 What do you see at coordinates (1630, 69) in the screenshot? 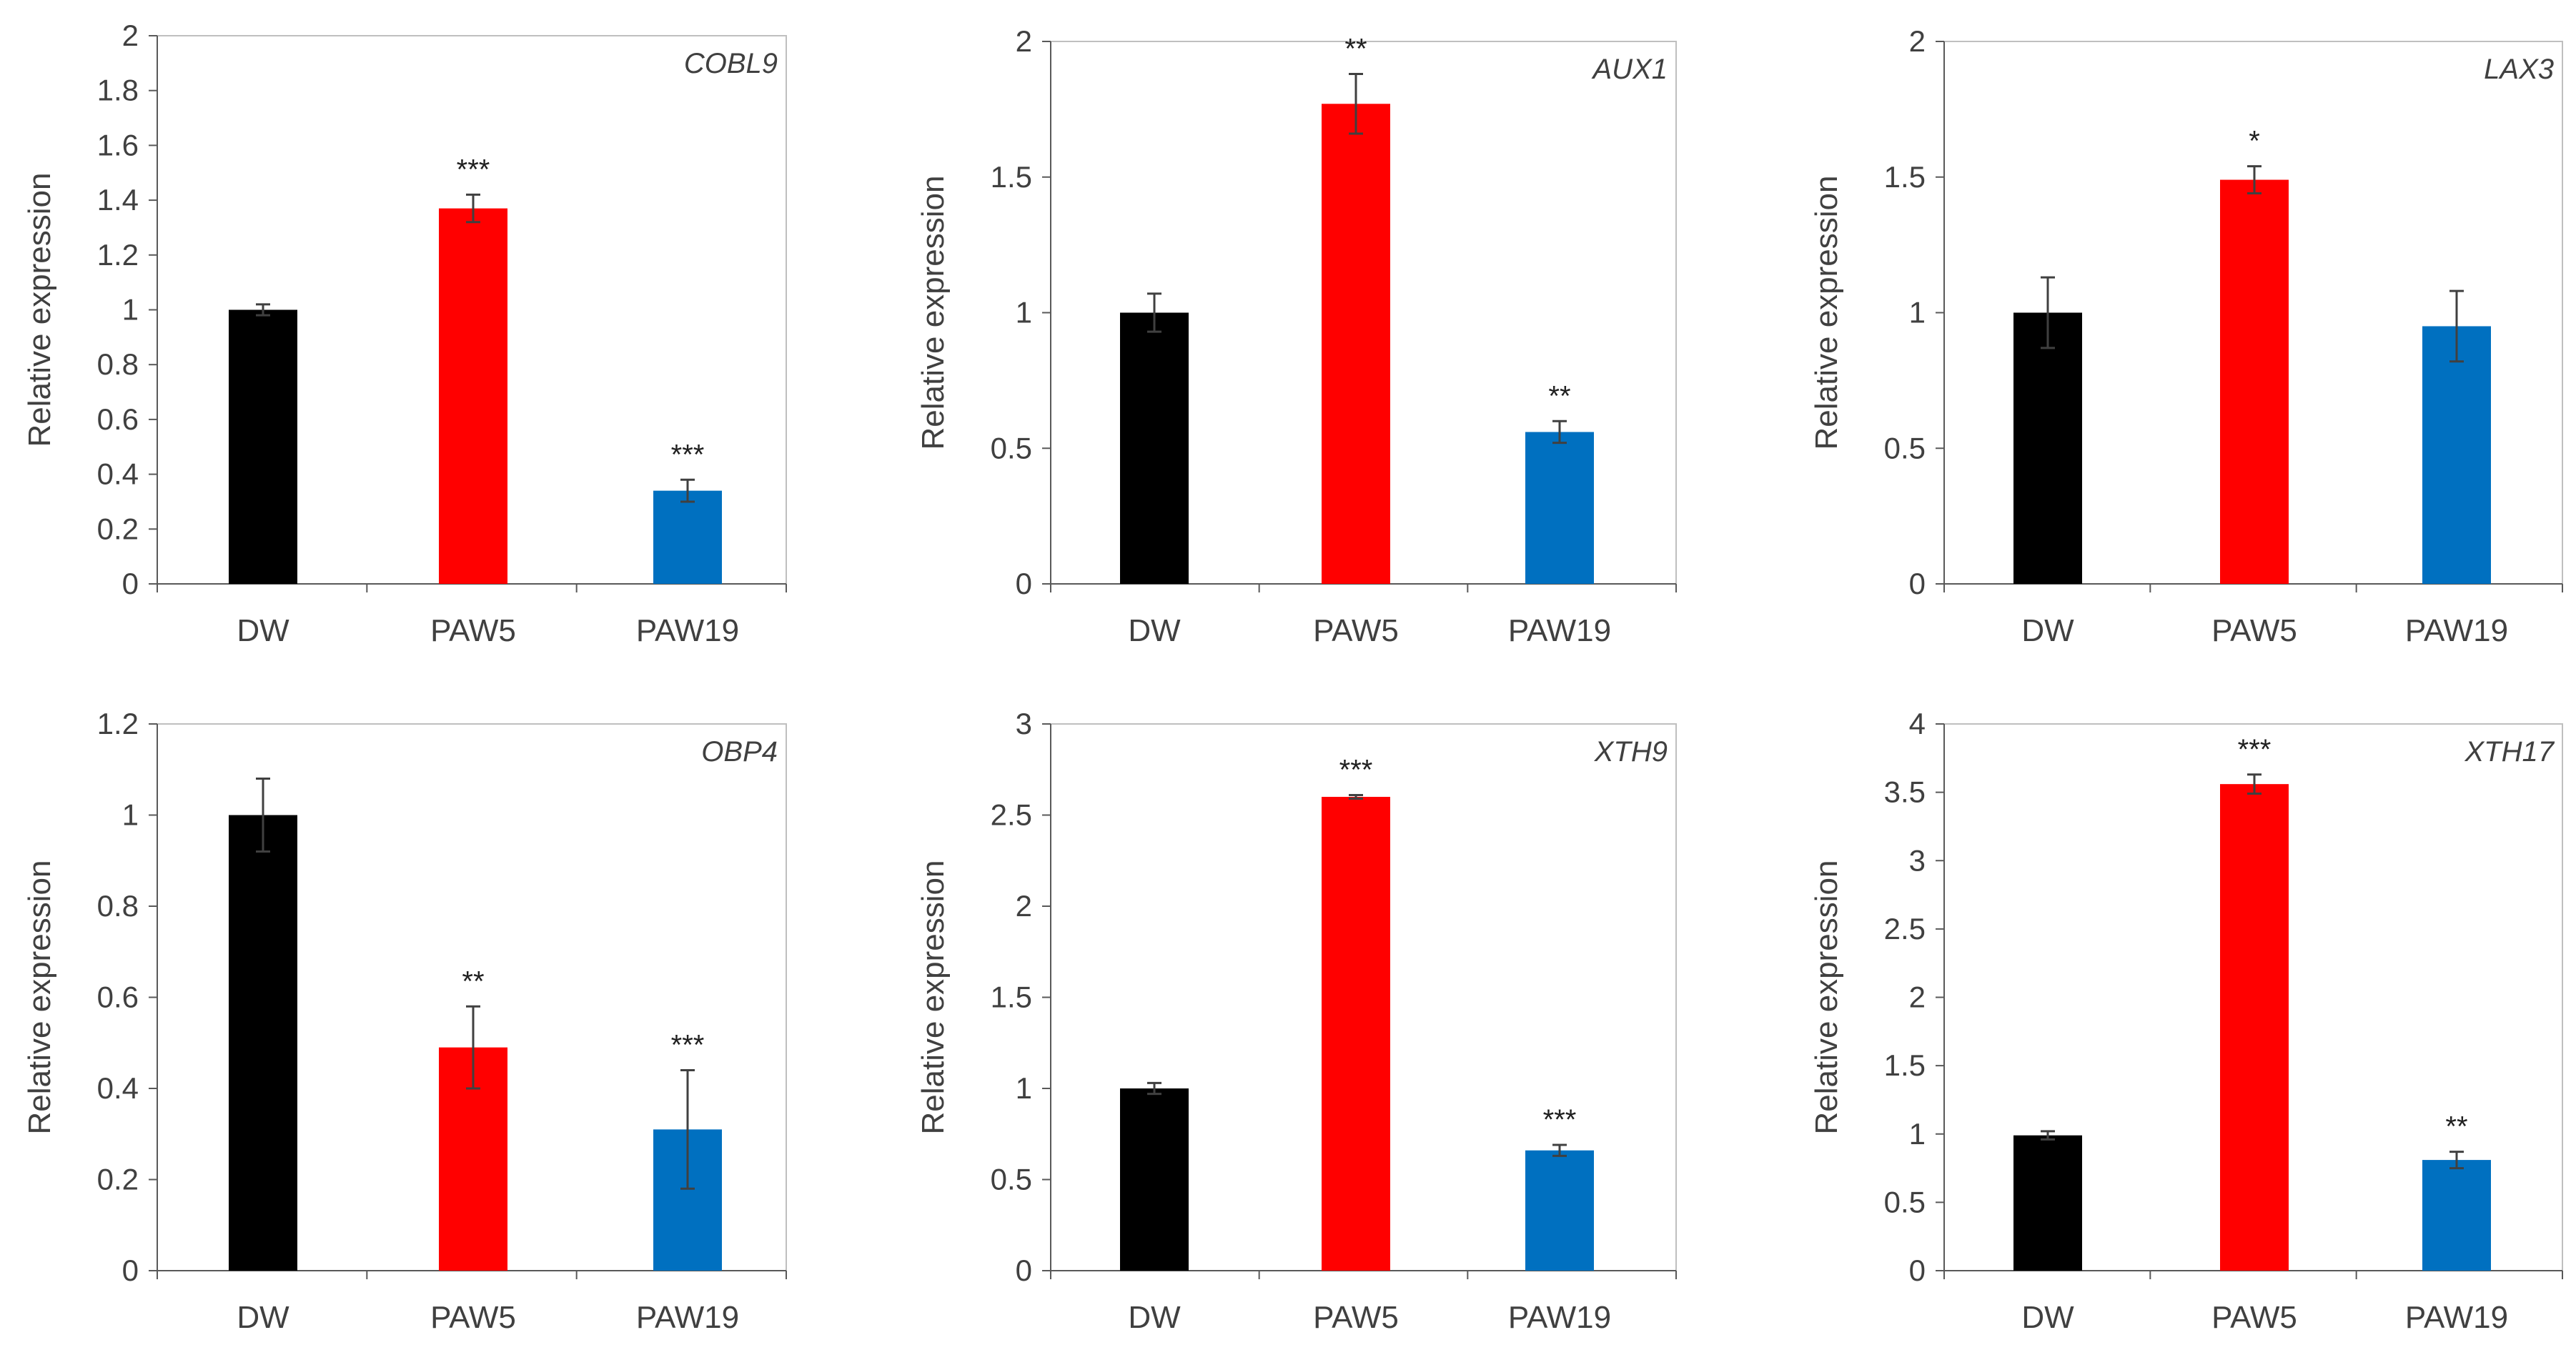
I see `gene-title: AUX1` at bounding box center [1630, 69].